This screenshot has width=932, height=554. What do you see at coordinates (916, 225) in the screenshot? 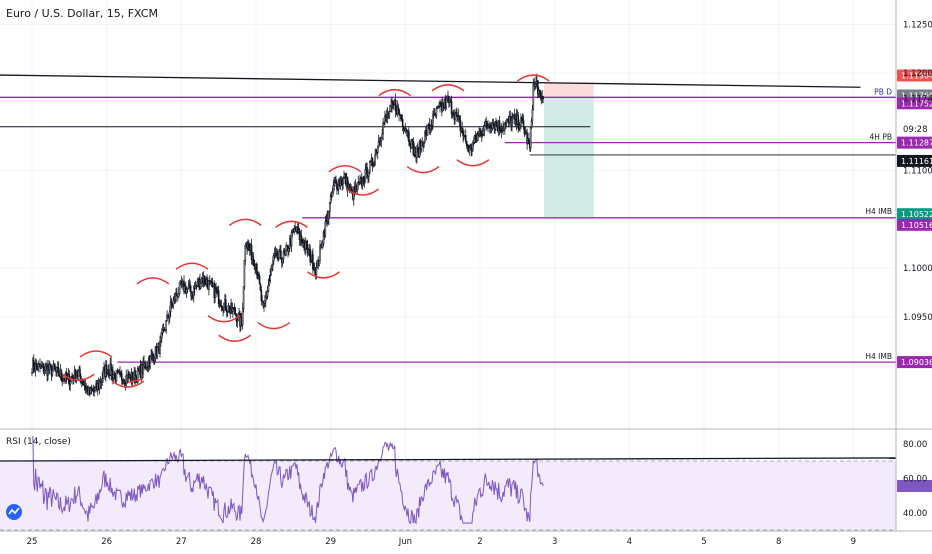
I see `price-tag-label: 1.10516` at bounding box center [916, 225].